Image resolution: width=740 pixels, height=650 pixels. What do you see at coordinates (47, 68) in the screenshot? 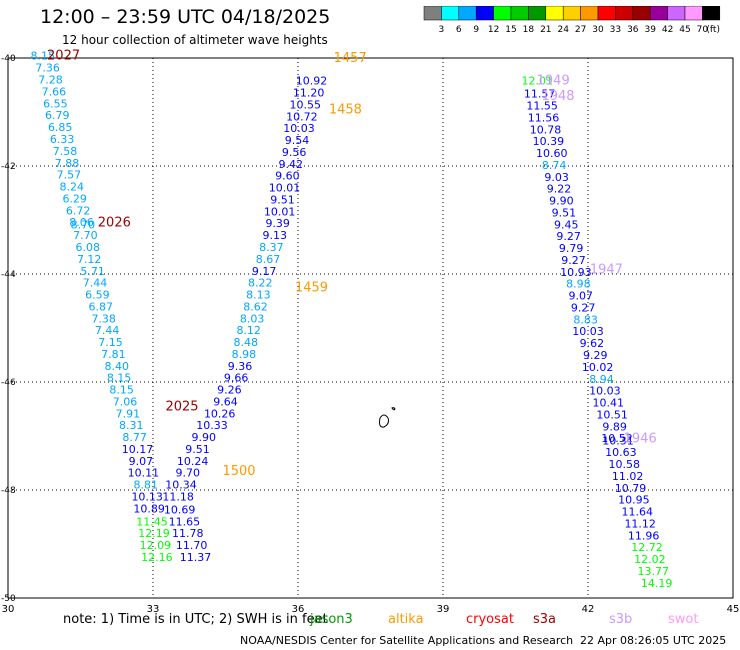
I see `wave-height-point: 7.36` at bounding box center [47, 68].